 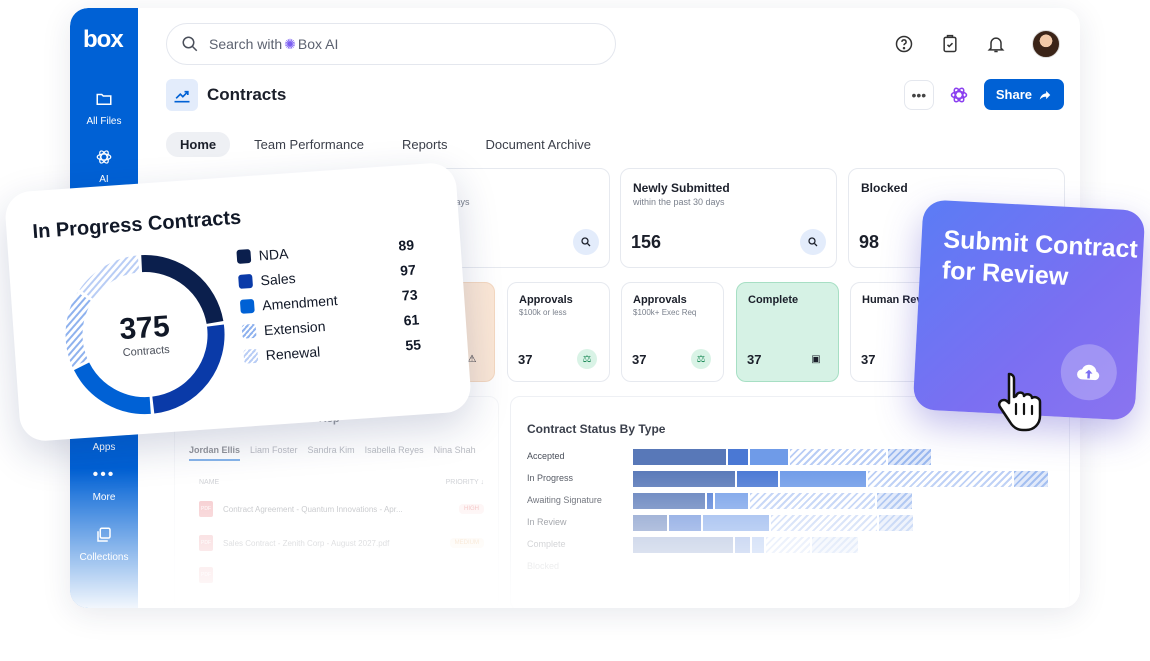 What do you see at coordinates (331, 450) in the screenshot?
I see `person-tab: Sandra Kim` at bounding box center [331, 450].